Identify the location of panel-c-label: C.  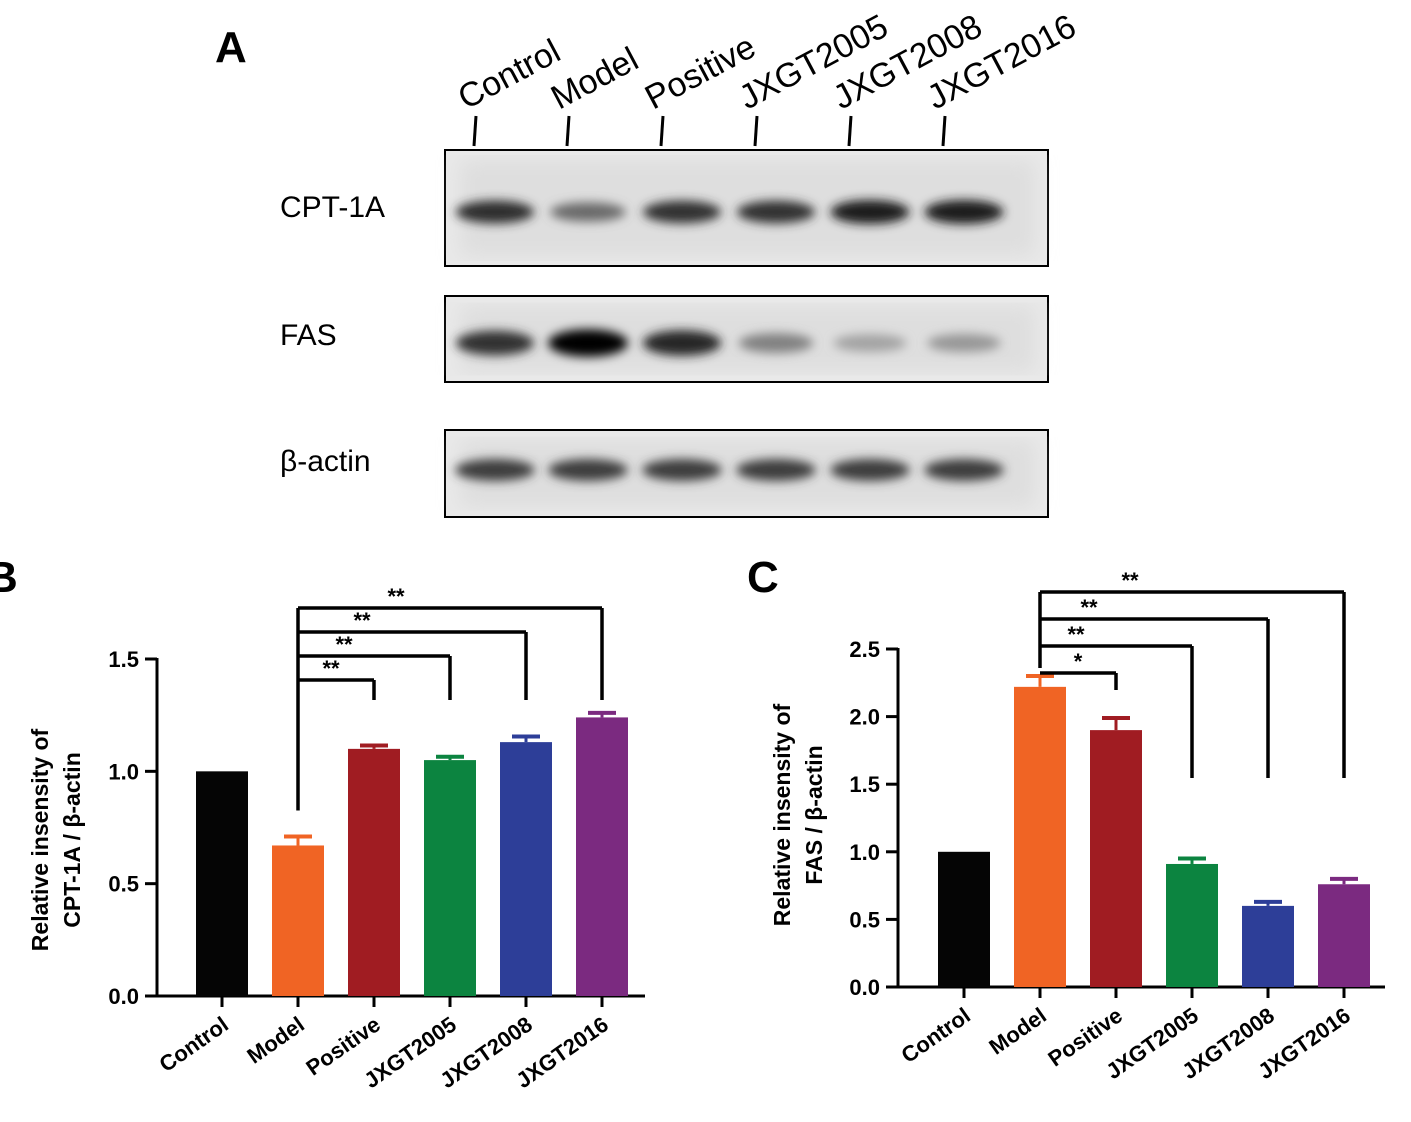
(763, 577).